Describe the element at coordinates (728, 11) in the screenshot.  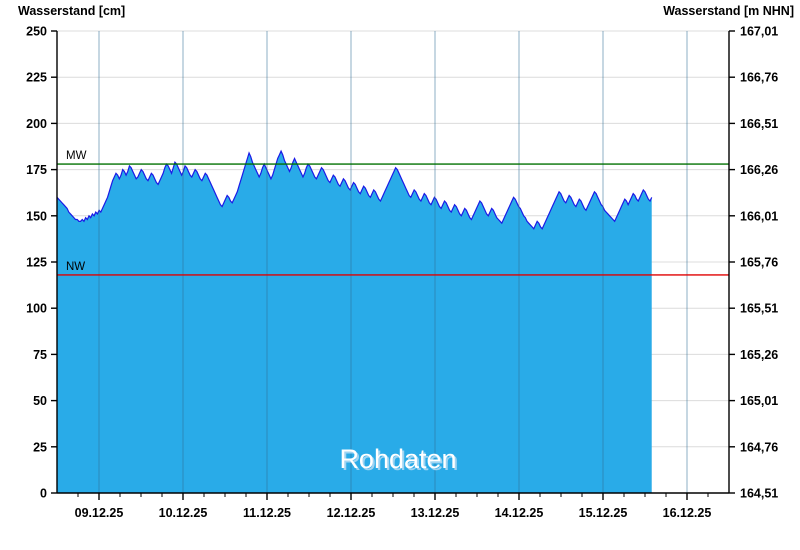
I see `right-axis-title: Wasserstand [m NHN]` at that location.